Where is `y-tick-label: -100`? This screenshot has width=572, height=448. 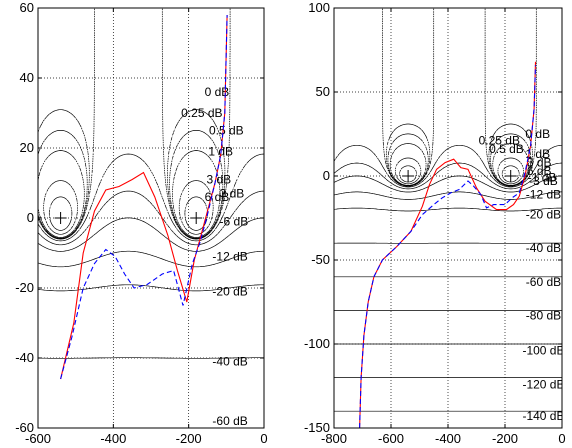
y-tick-label: -100 is located at coordinates (317, 343).